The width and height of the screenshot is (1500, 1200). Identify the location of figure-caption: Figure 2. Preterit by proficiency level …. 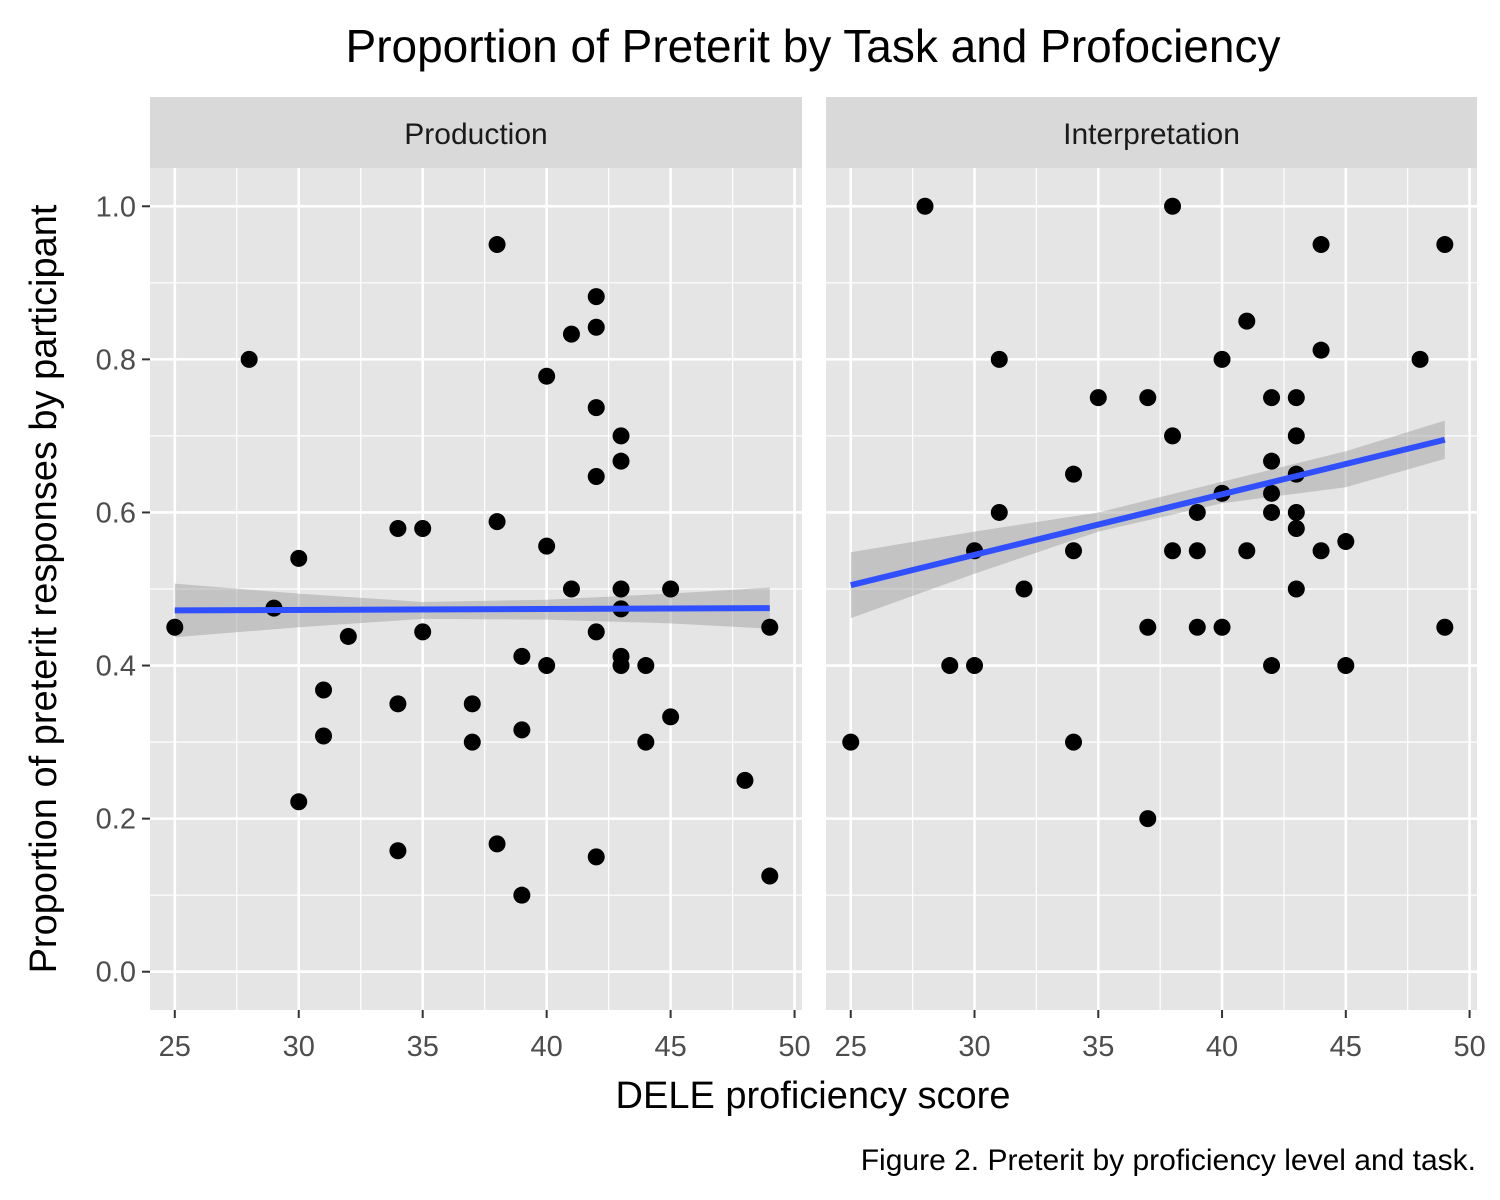
(1168, 1160).